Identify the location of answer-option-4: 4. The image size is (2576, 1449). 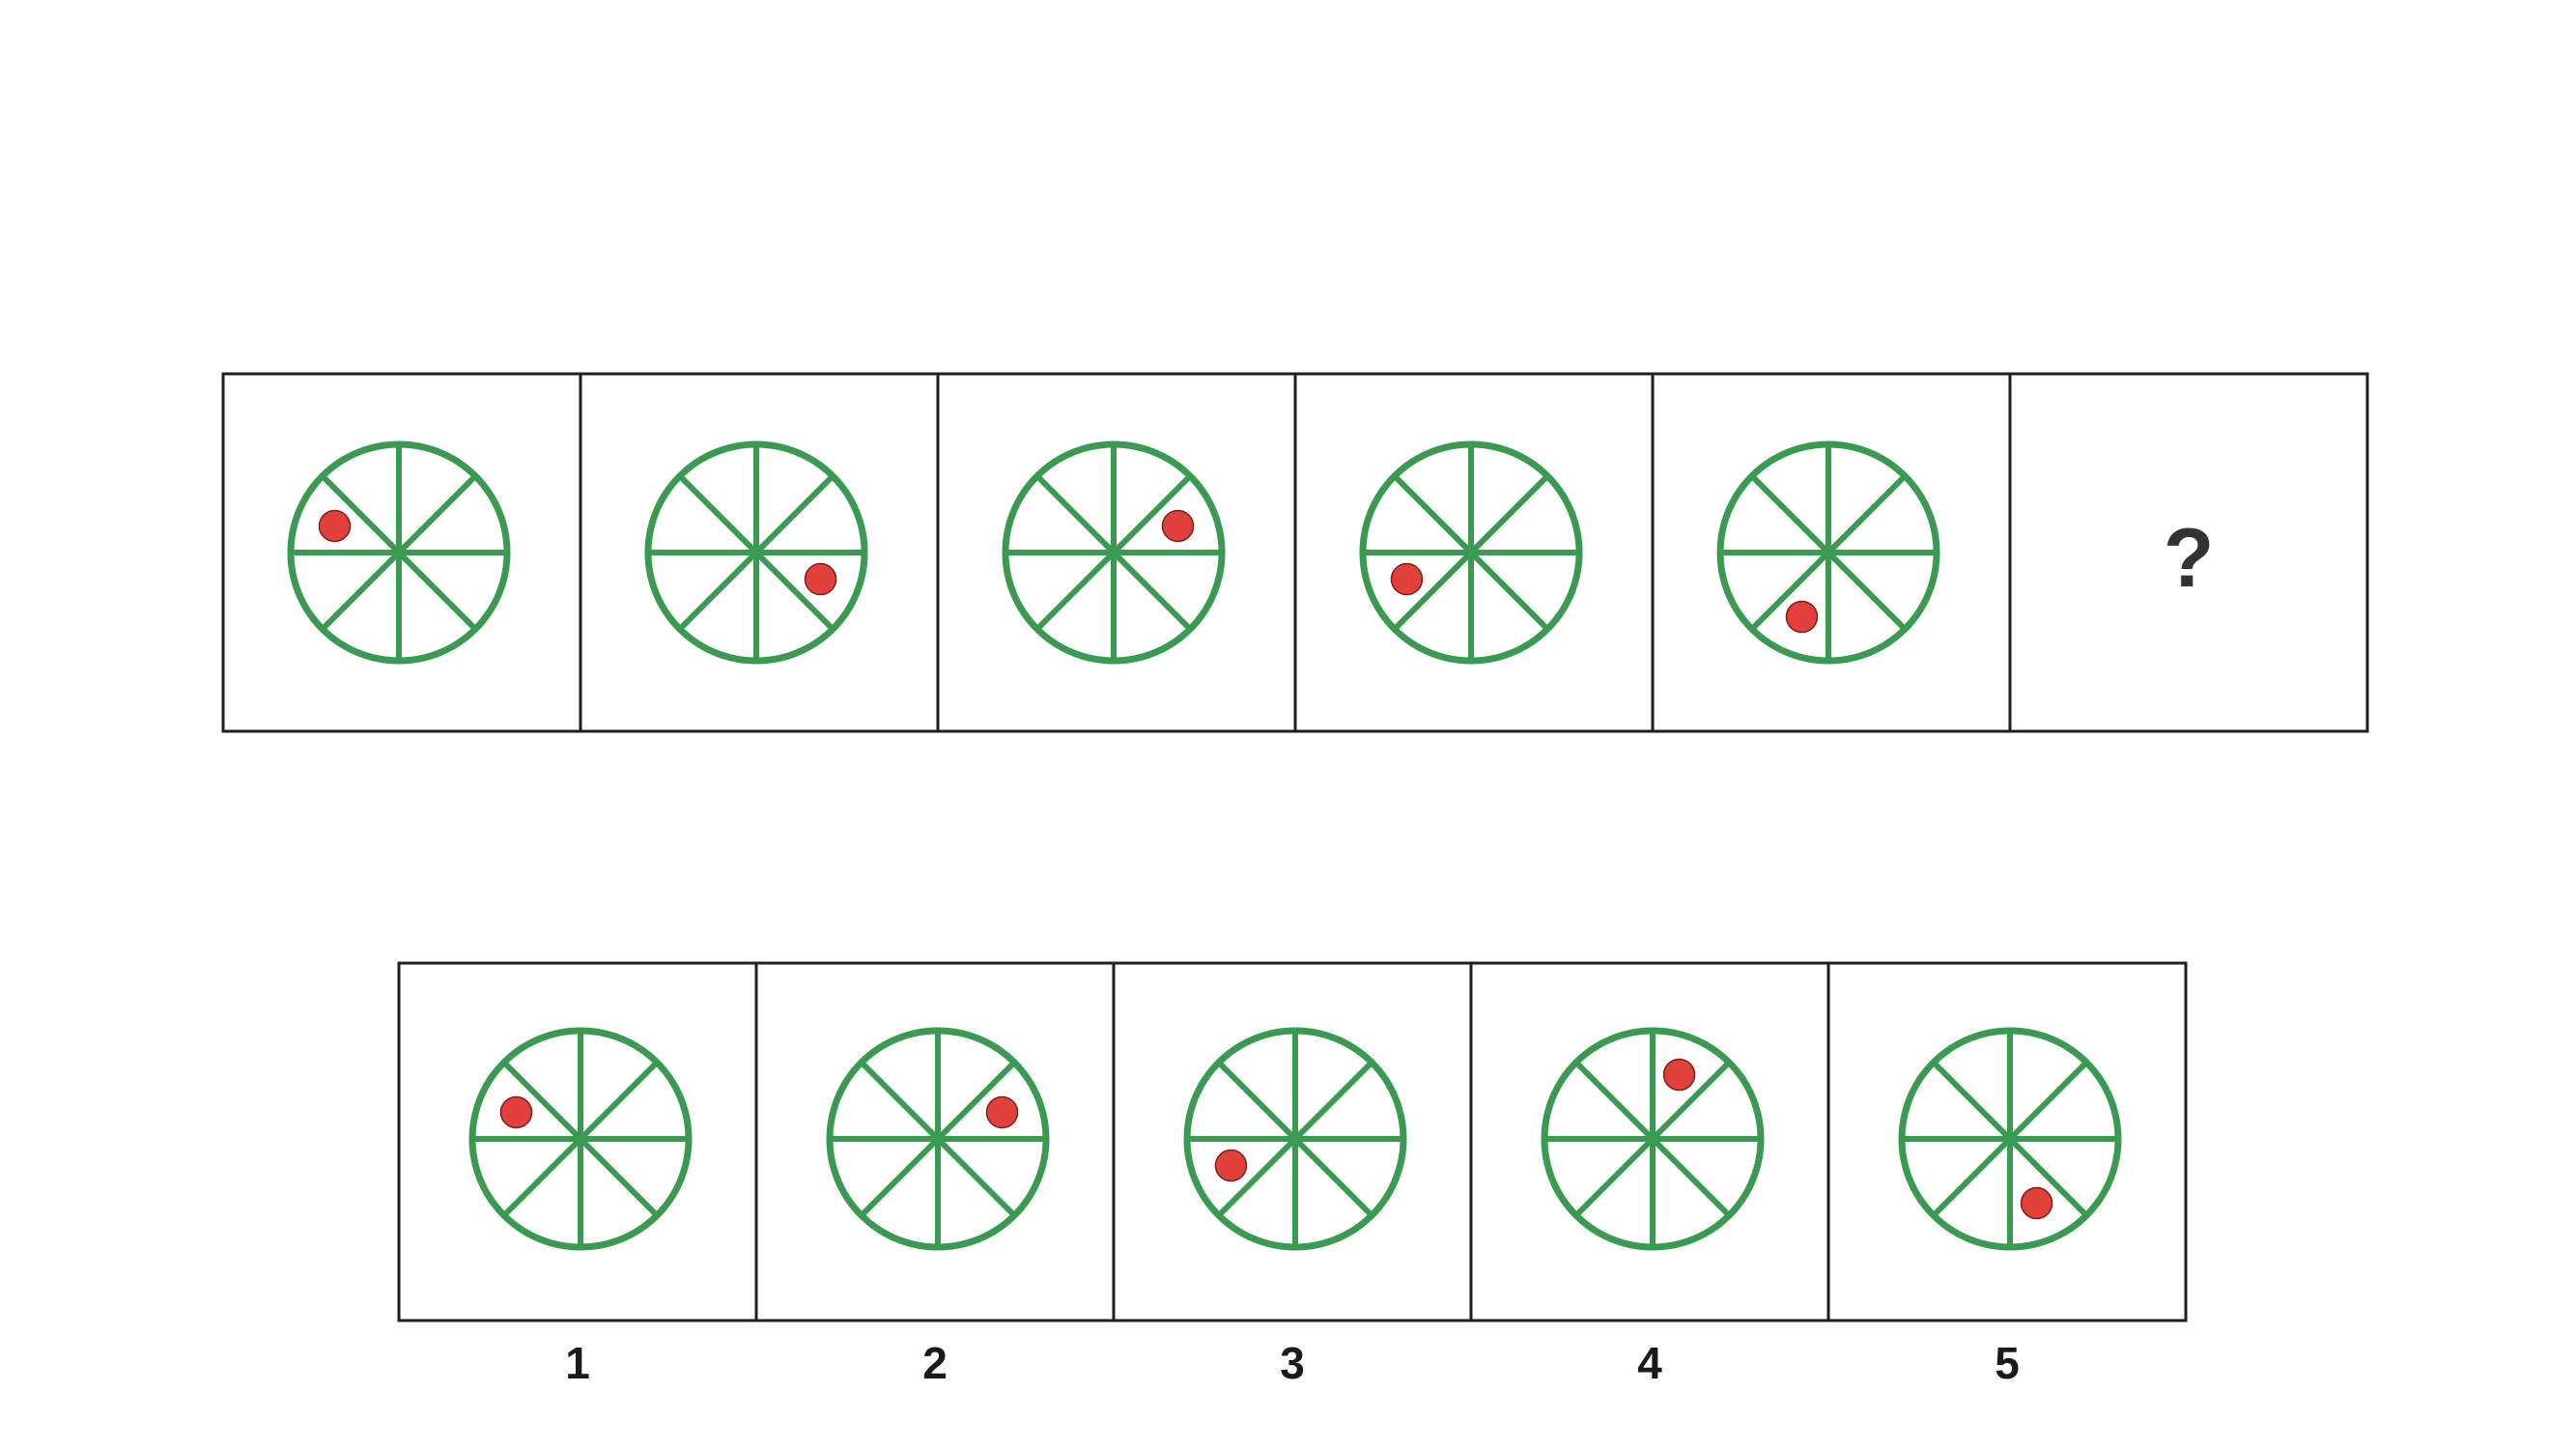
(1649, 1174).